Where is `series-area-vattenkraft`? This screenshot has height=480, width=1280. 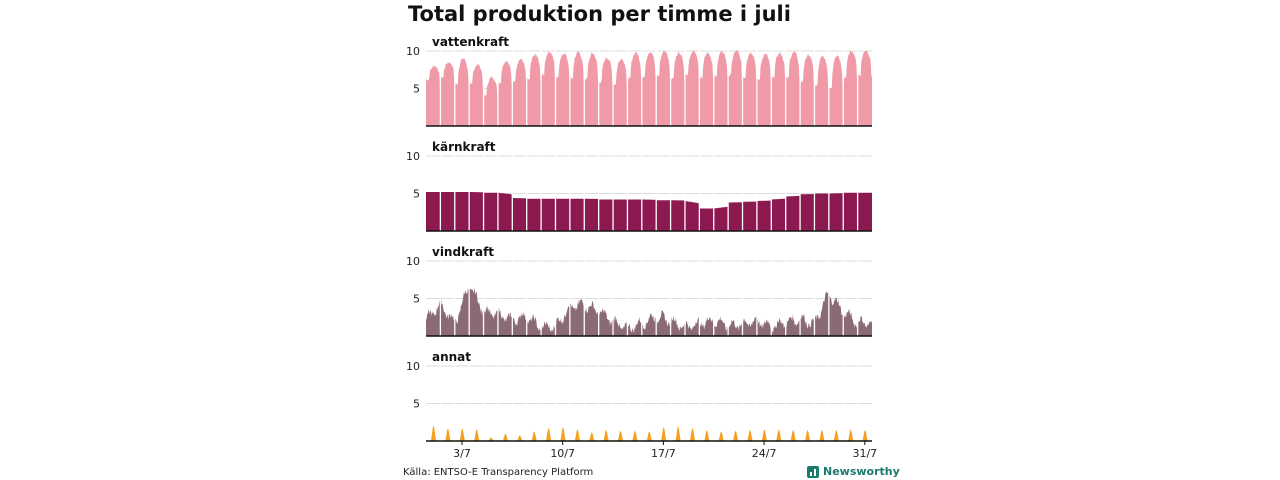 series-area-vattenkraft is located at coordinates (649, 88).